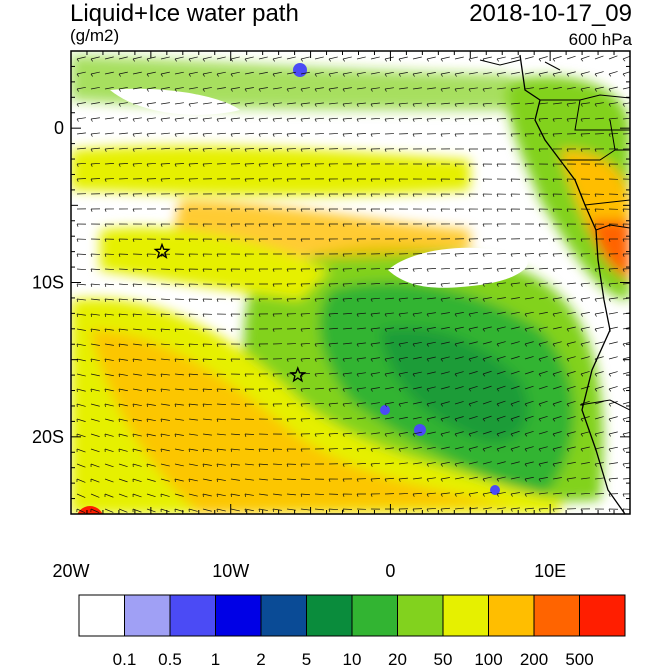 The width and height of the screenshot is (650, 667). What do you see at coordinates (550, 13) in the screenshot?
I see `datetime-label: 2018-10-17_09` at bounding box center [550, 13].